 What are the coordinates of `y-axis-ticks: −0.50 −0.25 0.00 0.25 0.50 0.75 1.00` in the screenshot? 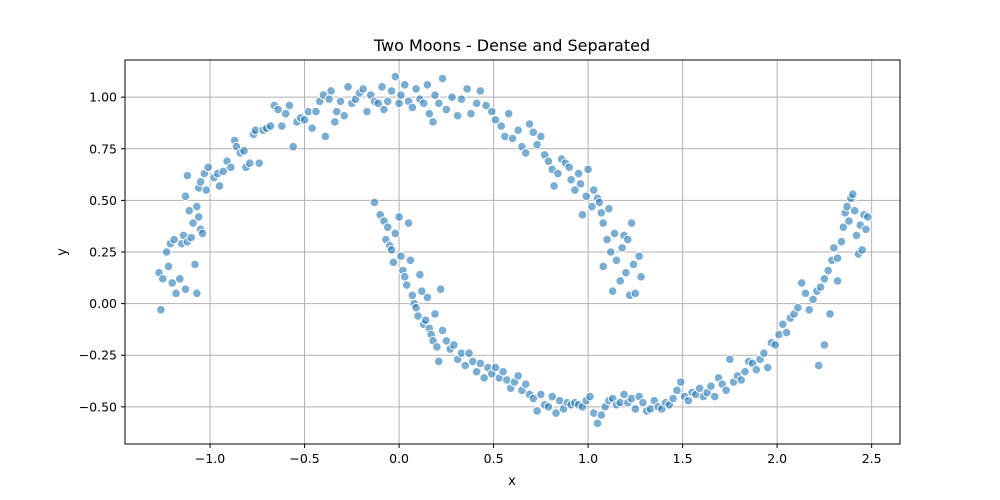 It's located at (102, 252).